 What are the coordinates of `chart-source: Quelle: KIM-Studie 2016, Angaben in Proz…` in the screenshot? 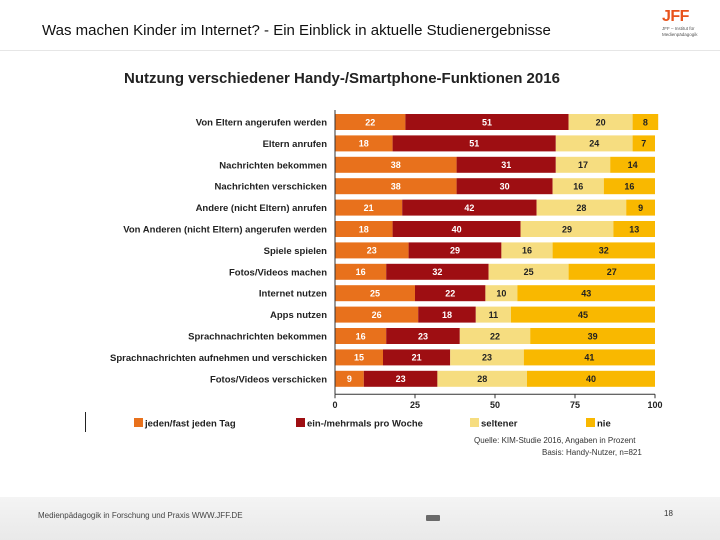 It's located at (555, 440).